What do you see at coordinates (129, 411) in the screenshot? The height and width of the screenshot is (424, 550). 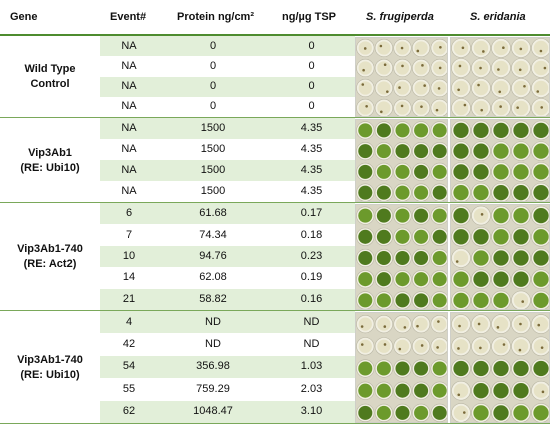 I see `event-cell: 62` at bounding box center [129, 411].